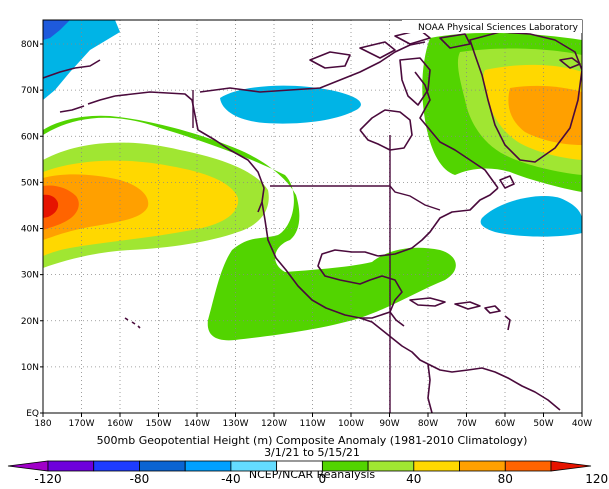 The width and height of the screenshot is (609, 489). What do you see at coordinates (30, 45) in the screenshot?
I see `lat-tick-label: 80N` at bounding box center [30, 45].